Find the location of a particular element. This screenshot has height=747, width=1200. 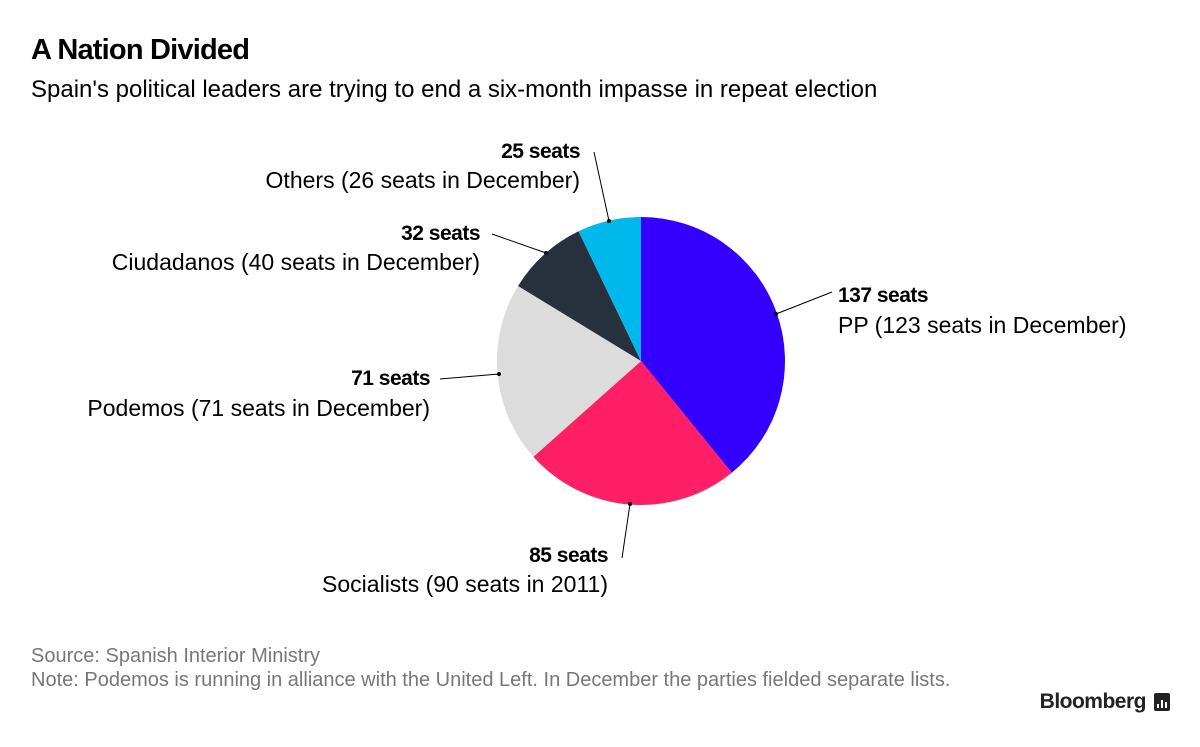

slice-description-label-socialists: Socialists (90 seats in 2011) is located at coordinates (465, 584).